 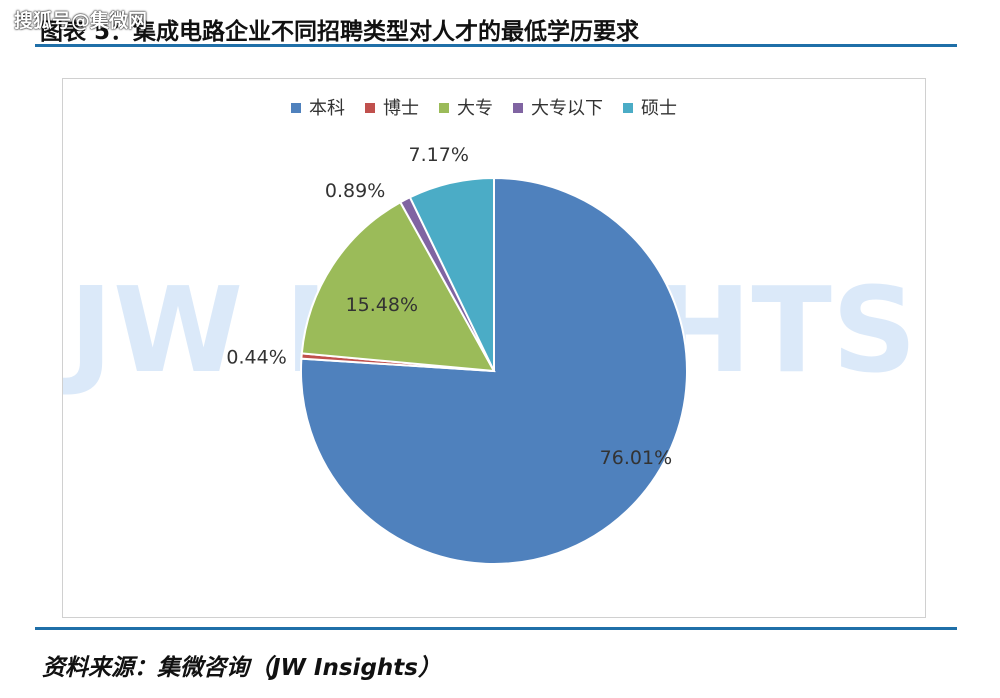 I want to click on bottom-divider, so click(x=496, y=628).